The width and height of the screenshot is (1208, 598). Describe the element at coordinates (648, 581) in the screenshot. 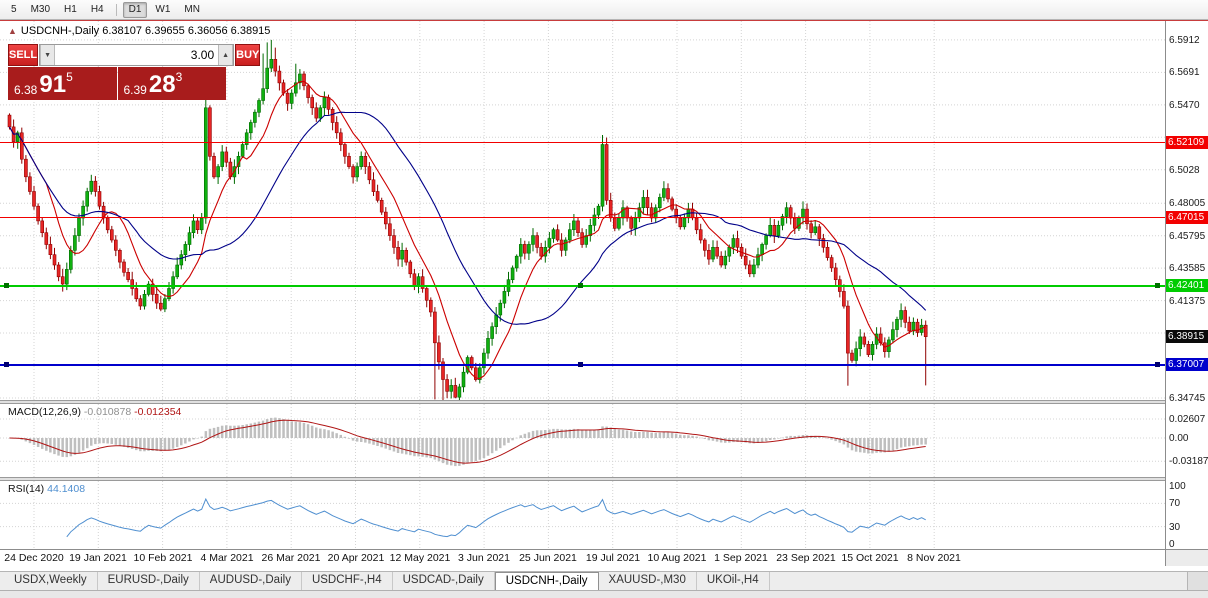

I see `tab-xauusd-m30: XAUUSD-,M30` at that location.